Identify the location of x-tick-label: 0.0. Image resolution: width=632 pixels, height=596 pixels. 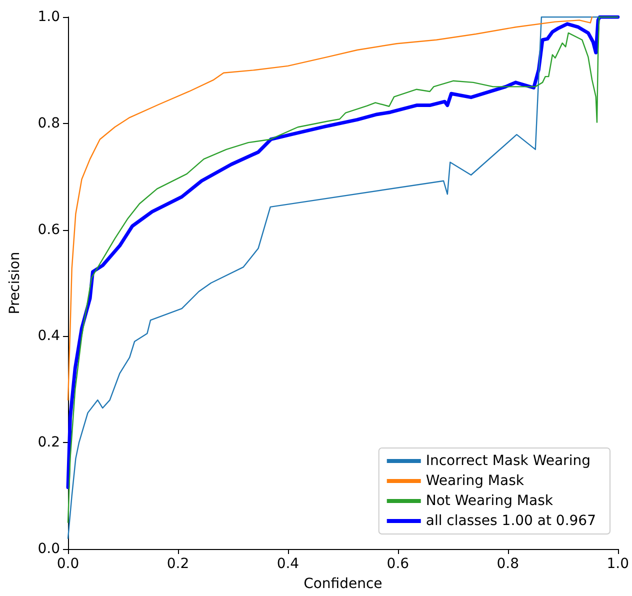
(68, 564).